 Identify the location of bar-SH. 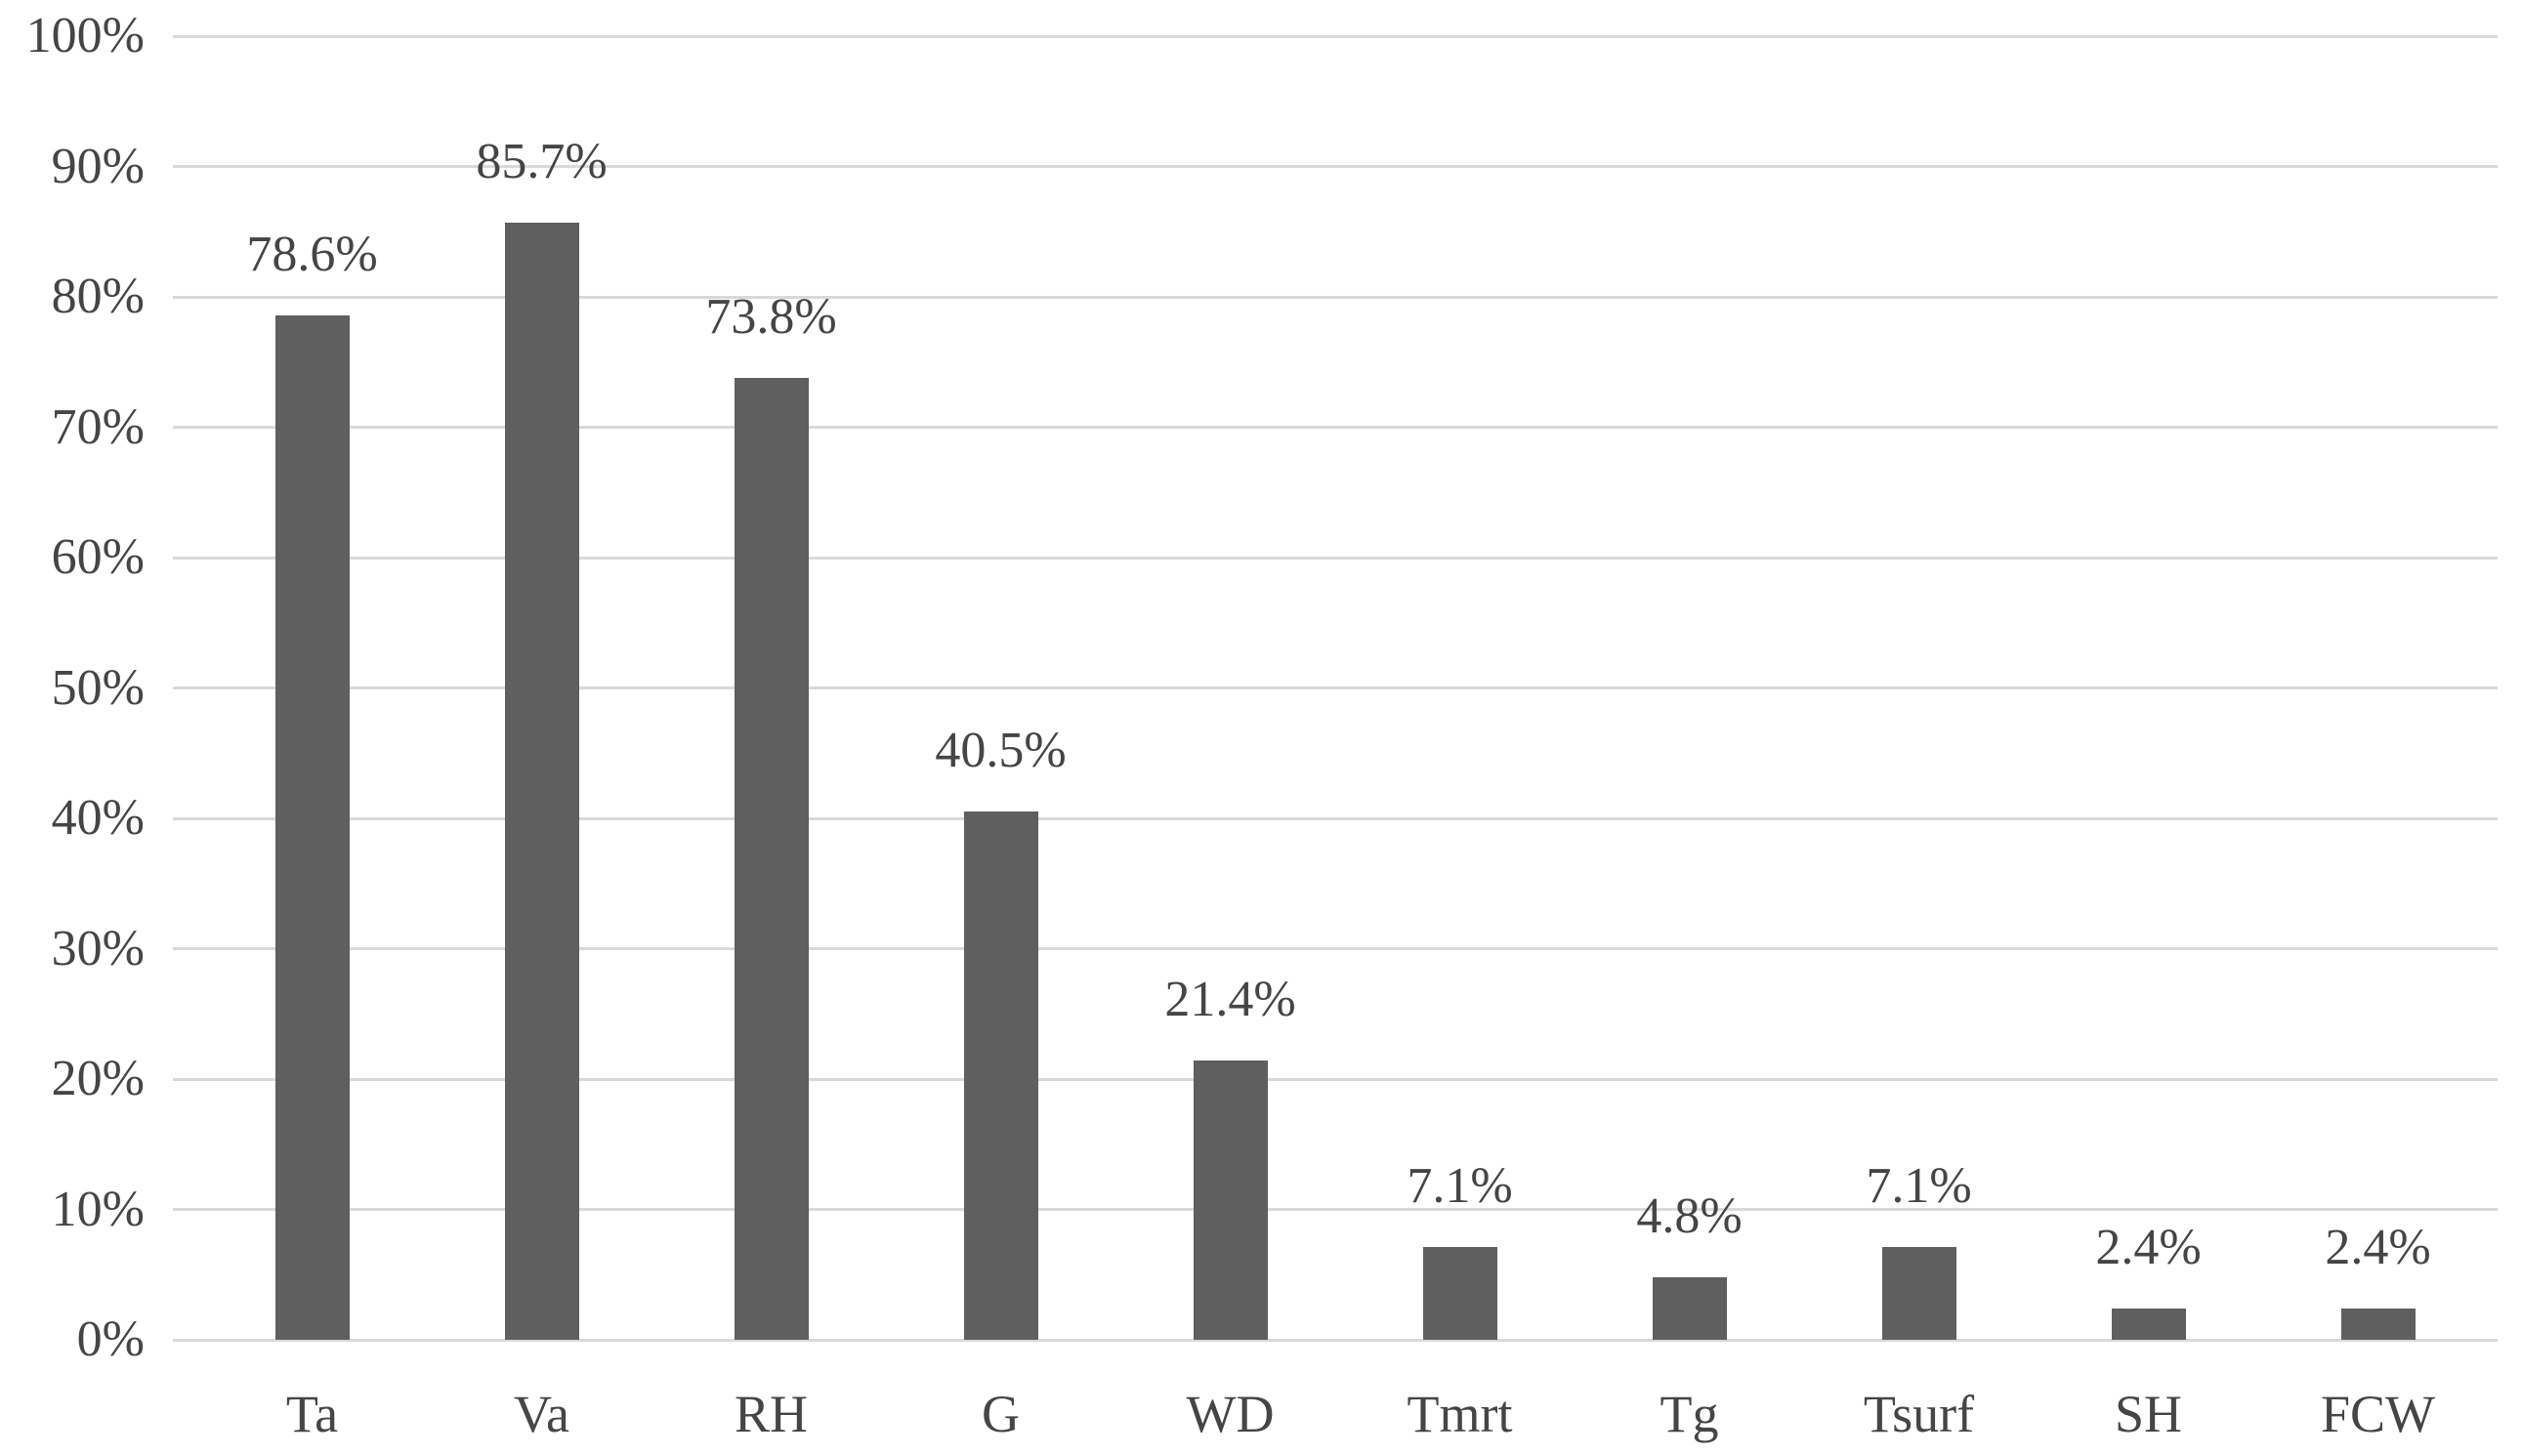
(2148, 1324).